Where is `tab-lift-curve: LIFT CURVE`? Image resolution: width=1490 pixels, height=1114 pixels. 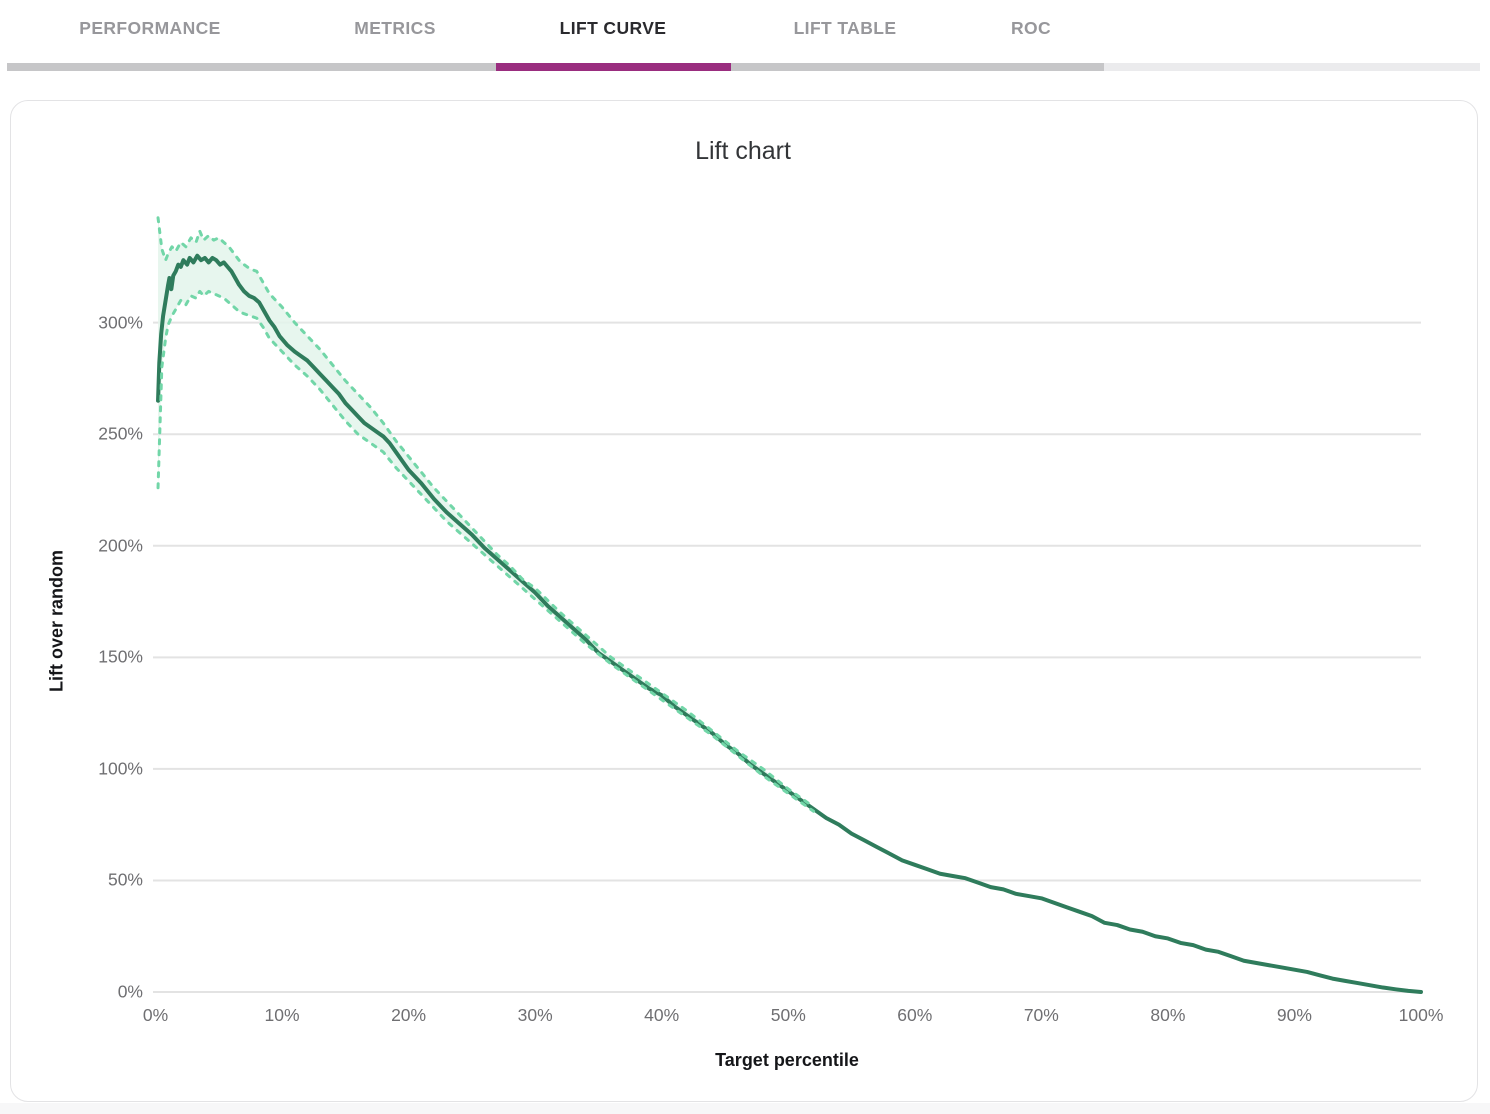
tab-lift-curve: LIFT CURVE is located at coordinates (613, 28).